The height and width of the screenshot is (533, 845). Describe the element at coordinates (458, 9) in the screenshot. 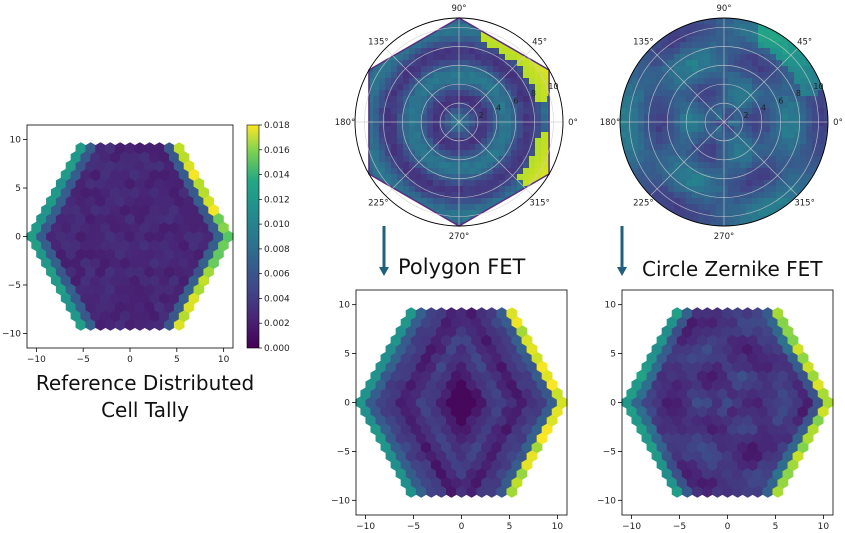

I see `angle-label: 90°` at that location.